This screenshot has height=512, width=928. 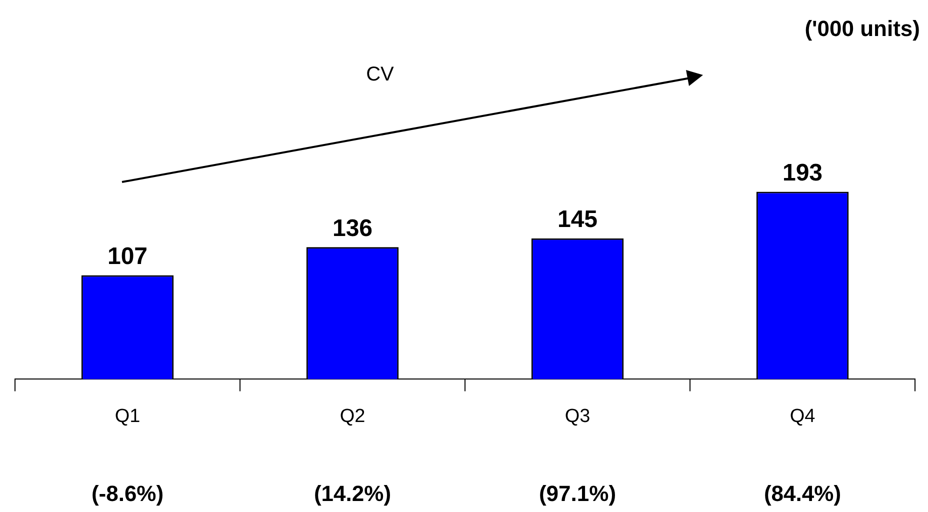 What do you see at coordinates (577, 416) in the screenshot?
I see `x-tick-label: Q3` at bounding box center [577, 416].